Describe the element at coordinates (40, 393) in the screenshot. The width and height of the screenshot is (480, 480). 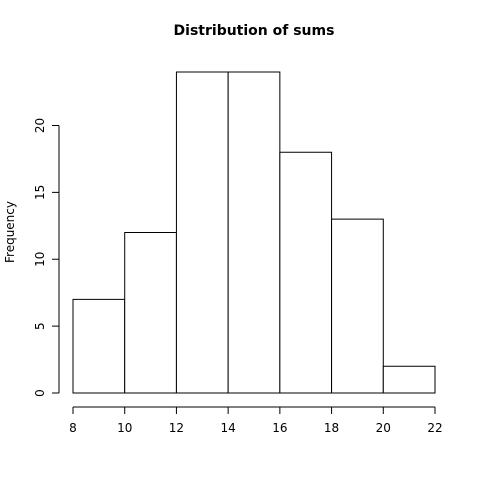
I see `y-tick-label: 0` at that location.